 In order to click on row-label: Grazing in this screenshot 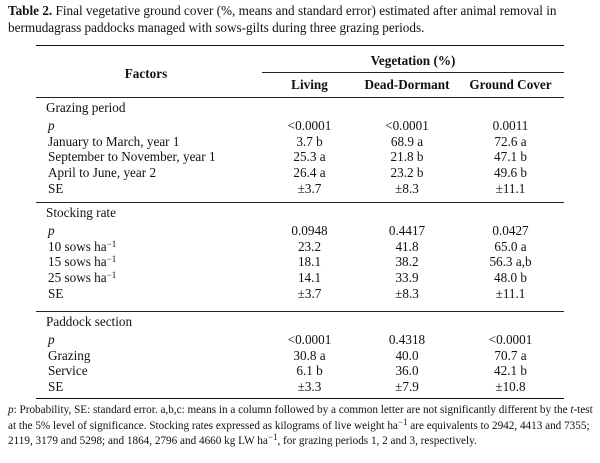, I will do `click(69, 356)`.